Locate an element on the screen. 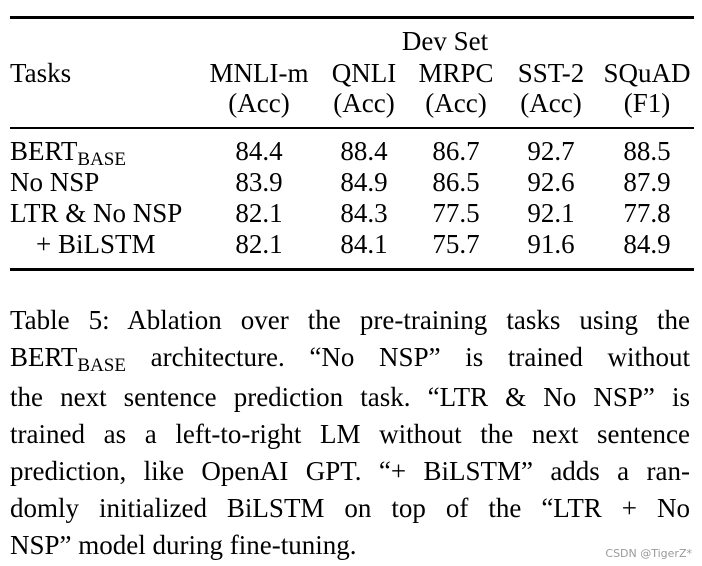 Image resolution: width=702 pixels, height=566 pixels. table-cell: 88.4 is located at coordinates (364, 151).